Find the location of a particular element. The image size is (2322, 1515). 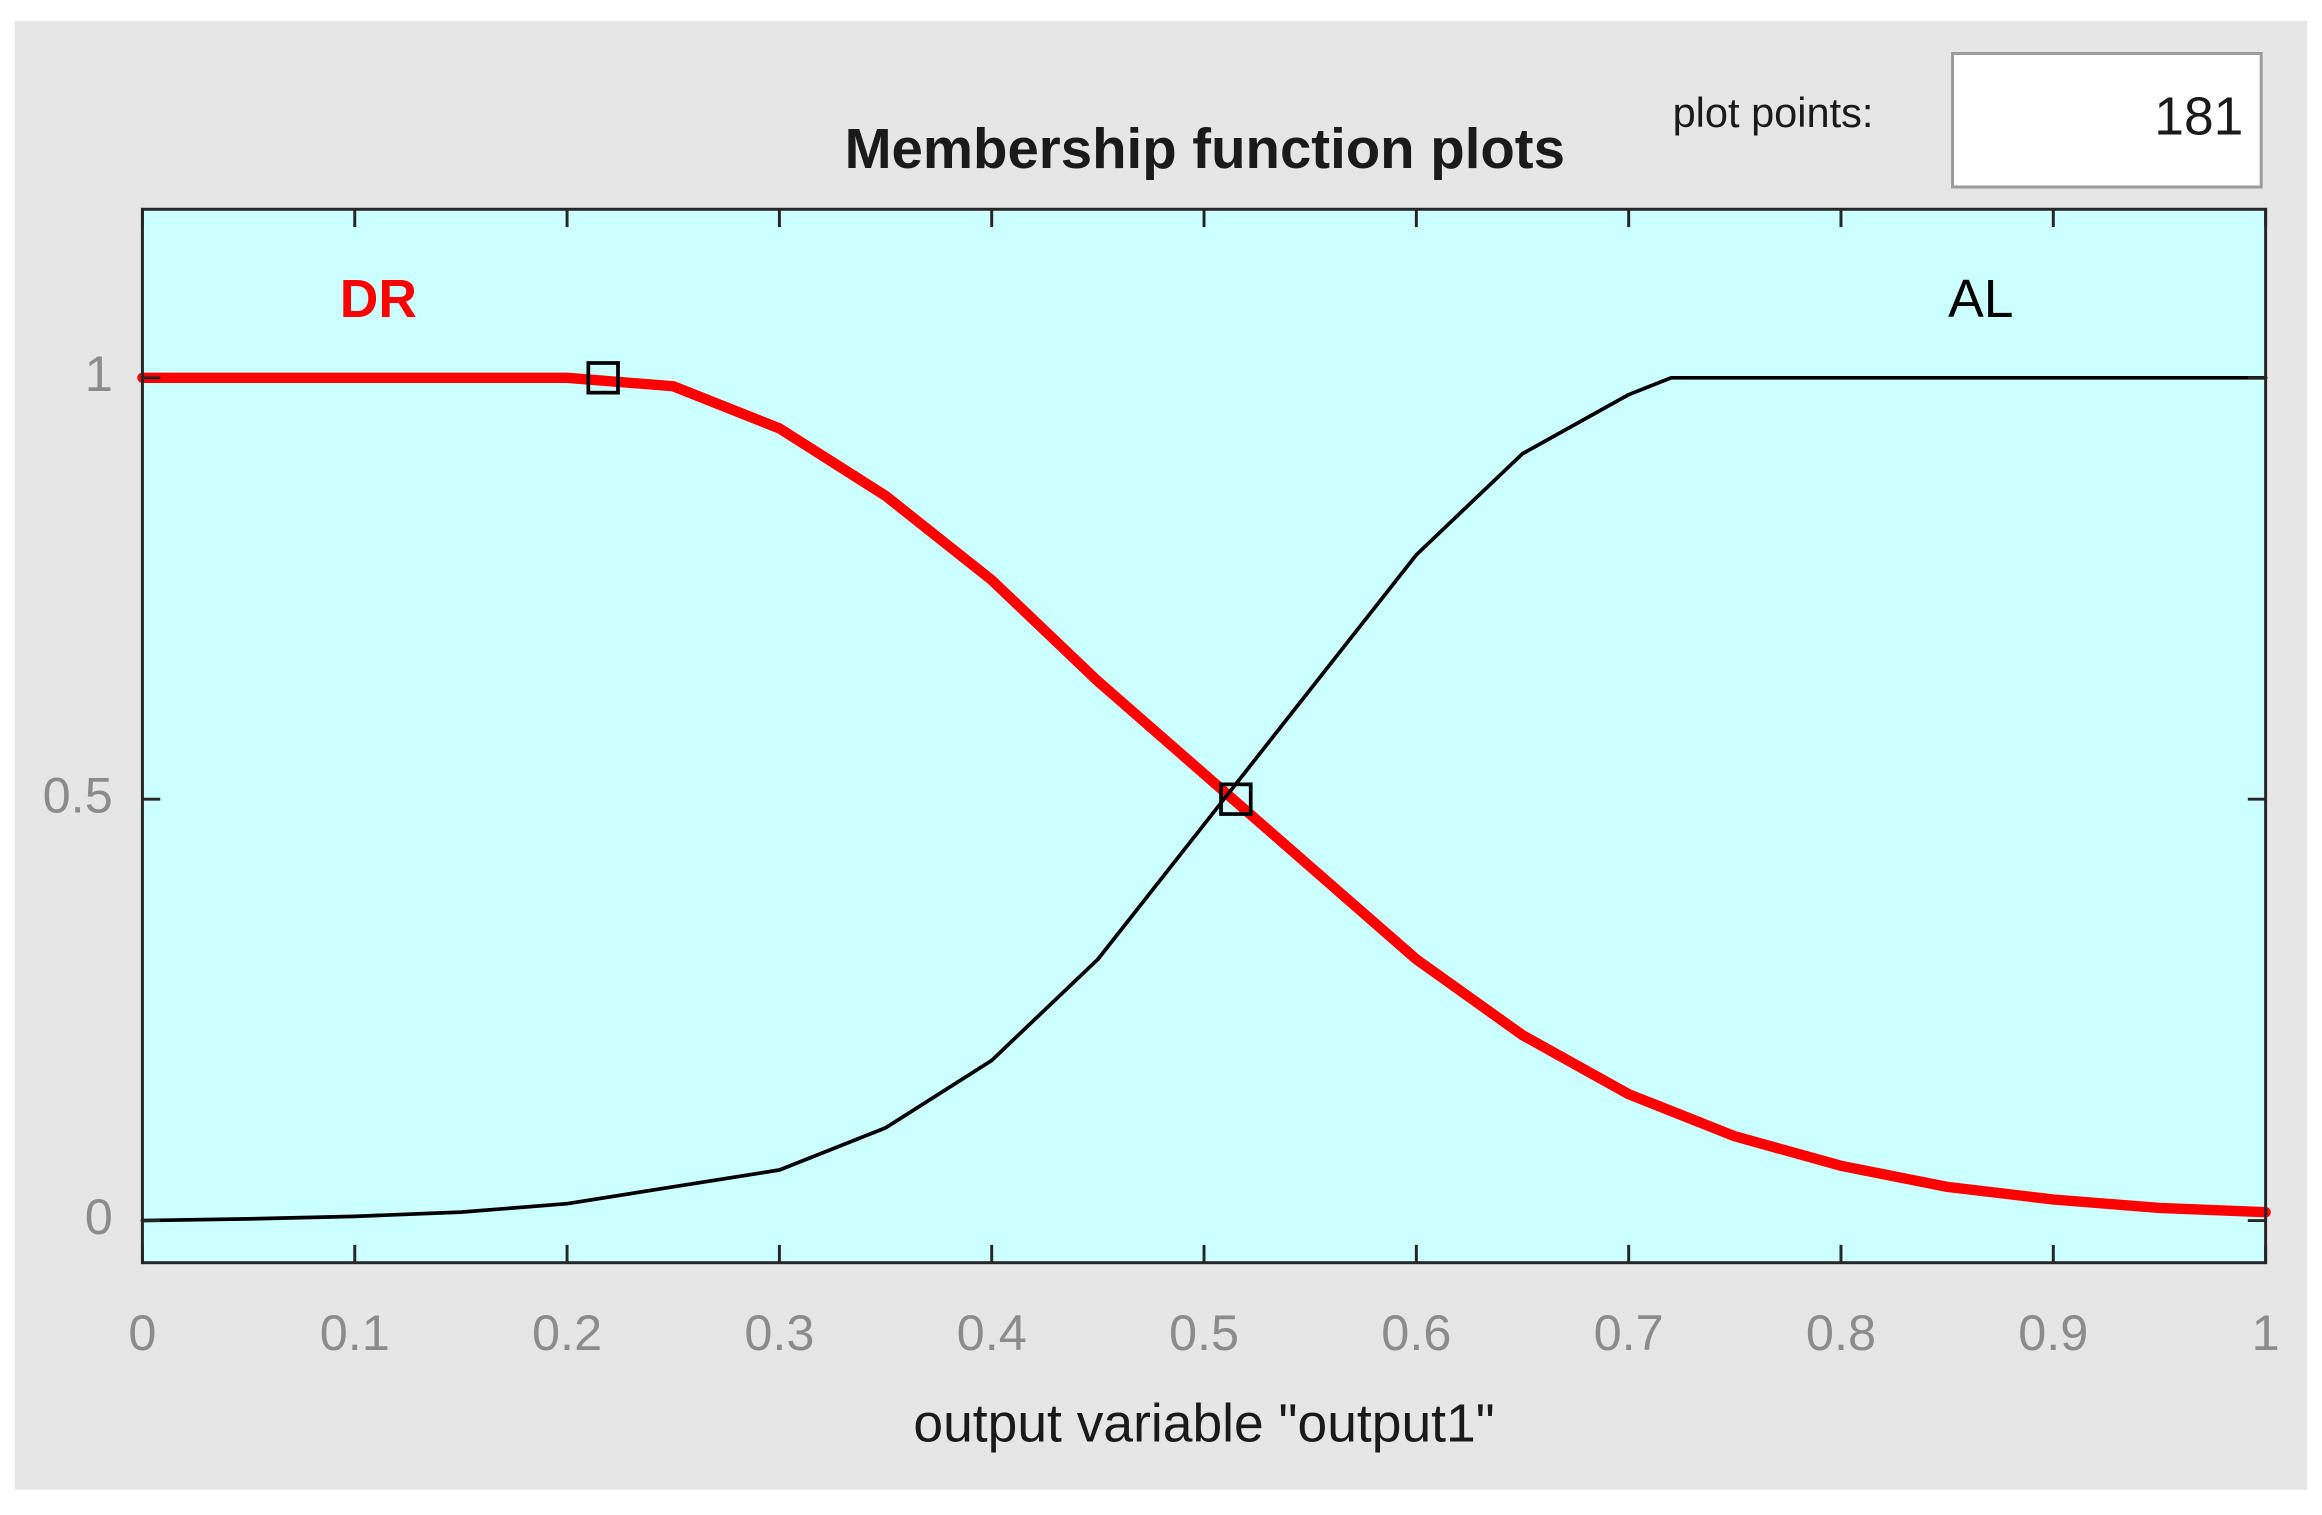

x-tick-label: 0.4 is located at coordinates (992, 1332).